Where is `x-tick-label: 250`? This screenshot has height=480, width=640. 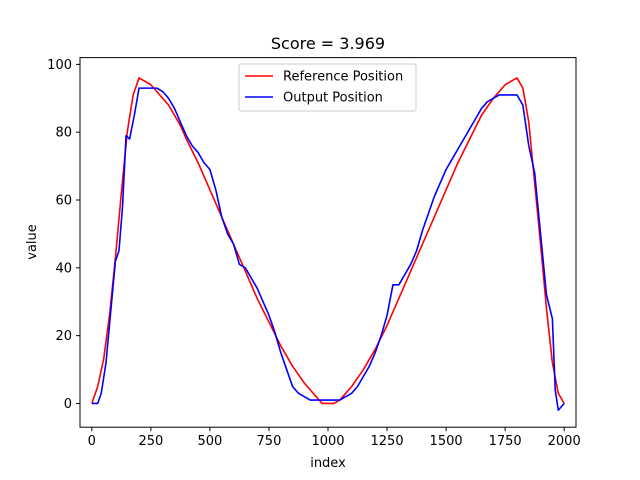
x-tick-label: 250 is located at coordinates (150, 441).